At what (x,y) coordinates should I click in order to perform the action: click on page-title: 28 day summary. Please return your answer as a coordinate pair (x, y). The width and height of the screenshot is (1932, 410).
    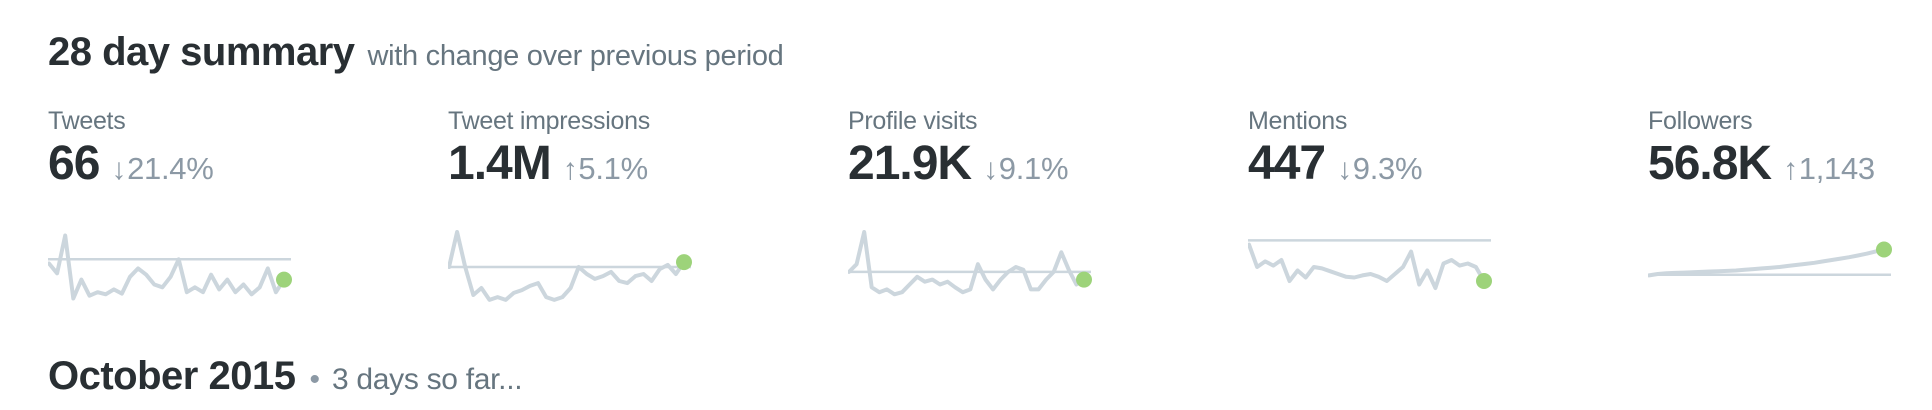
    Looking at the image, I should click on (201, 52).